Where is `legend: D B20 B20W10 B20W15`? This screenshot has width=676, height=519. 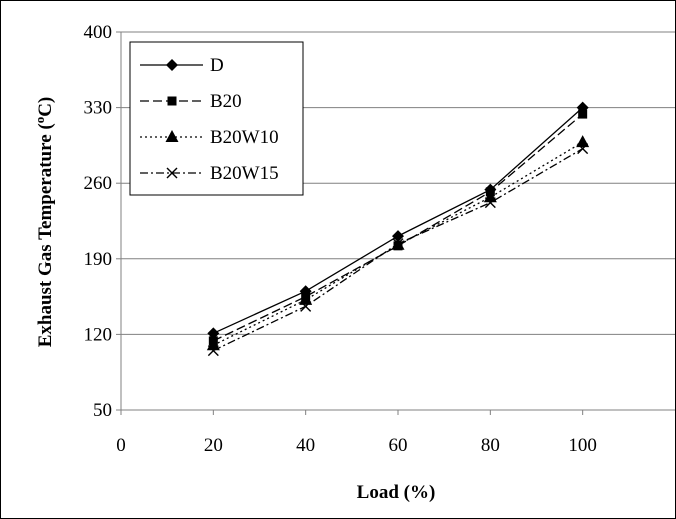
legend: D B20 B20W10 B20W15 is located at coordinates (216, 118).